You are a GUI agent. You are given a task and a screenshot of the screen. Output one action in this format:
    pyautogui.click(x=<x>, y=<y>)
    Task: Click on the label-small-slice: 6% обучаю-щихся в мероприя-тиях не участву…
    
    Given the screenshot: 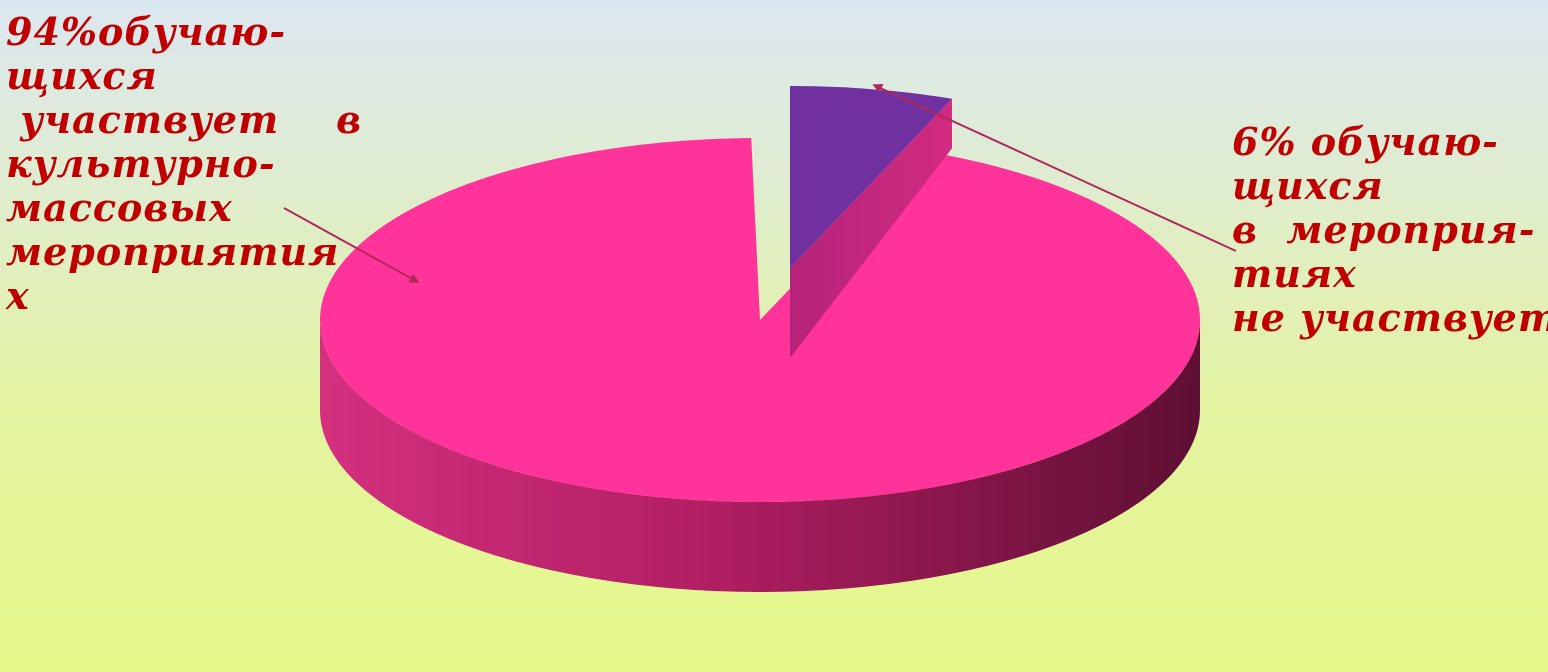 What is the action you would take?
    pyautogui.click(x=1390, y=230)
    